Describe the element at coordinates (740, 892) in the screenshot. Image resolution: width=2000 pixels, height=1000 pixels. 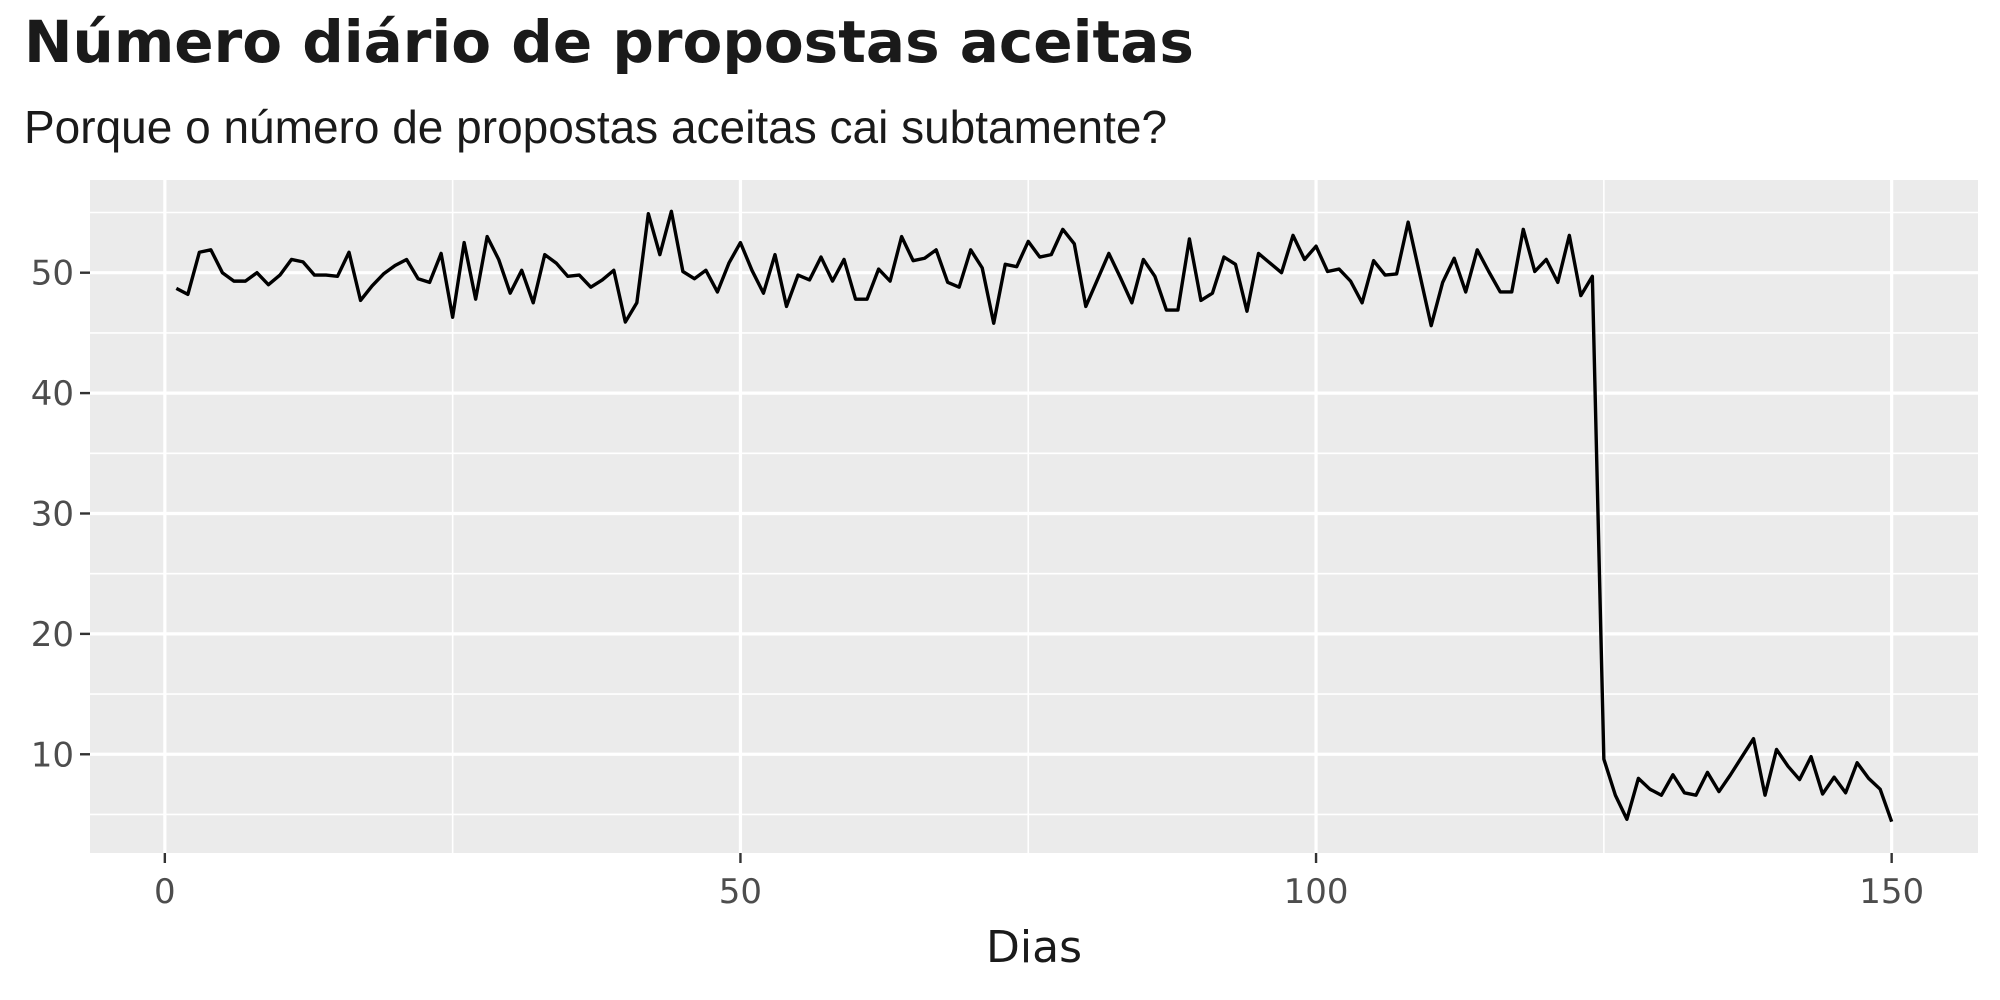
I see `x-tick-label: 50` at that location.